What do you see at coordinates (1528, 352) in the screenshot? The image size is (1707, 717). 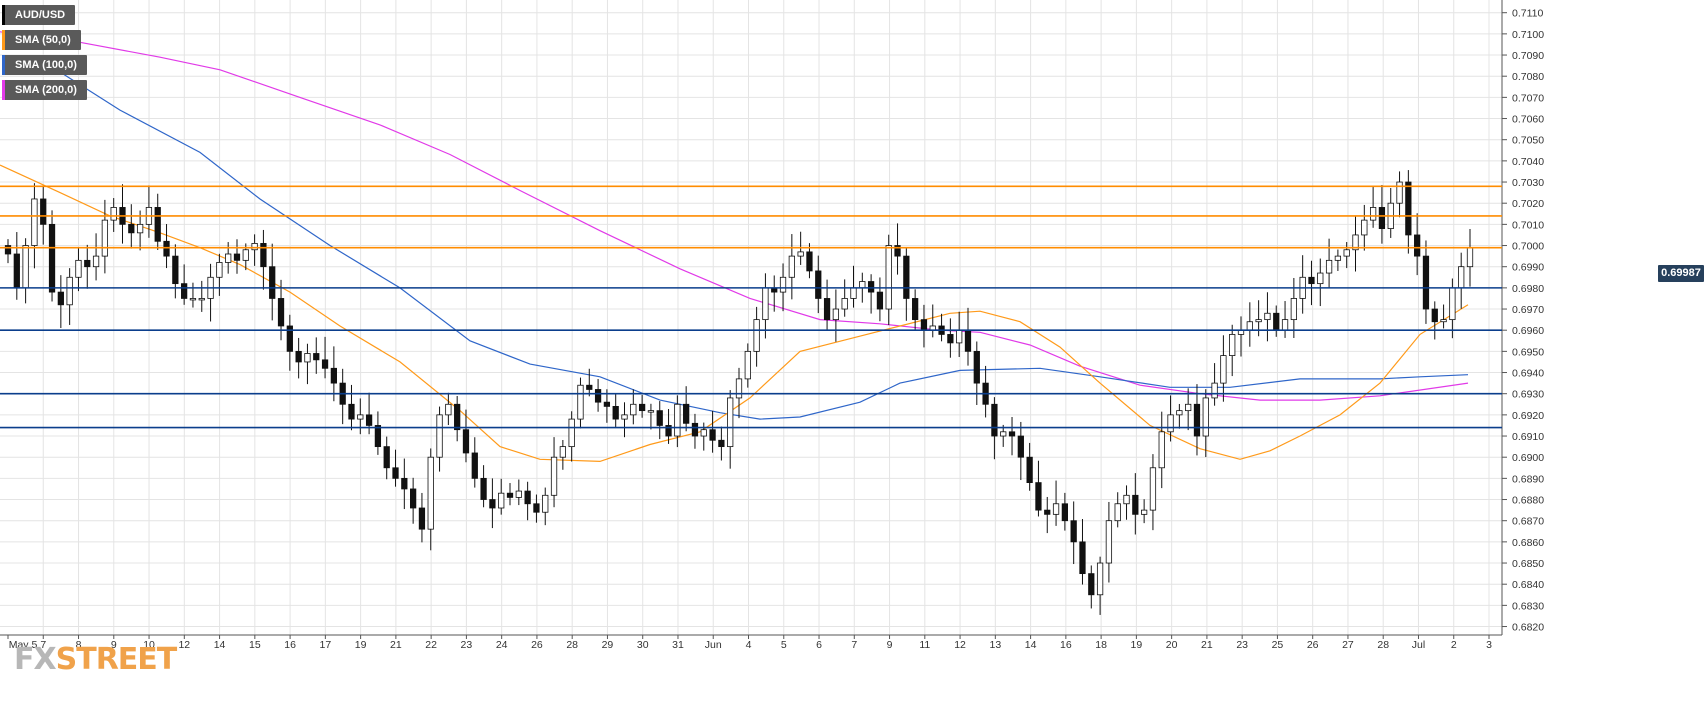 I see `y-tick-label: 0.6950` at bounding box center [1528, 352].